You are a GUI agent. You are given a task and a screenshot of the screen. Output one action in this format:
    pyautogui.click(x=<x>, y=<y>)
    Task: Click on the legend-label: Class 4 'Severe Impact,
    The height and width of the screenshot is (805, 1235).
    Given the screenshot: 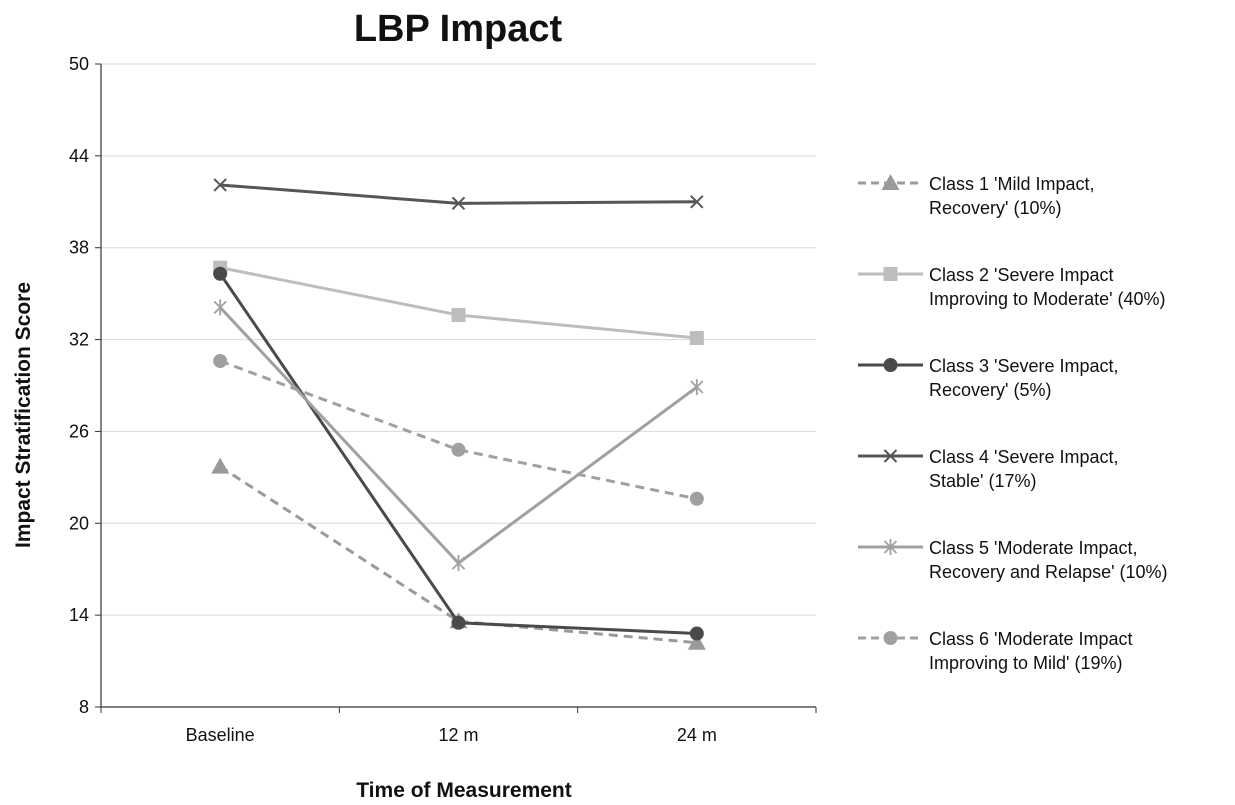 What is the action you would take?
    pyautogui.click(x=1024, y=457)
    